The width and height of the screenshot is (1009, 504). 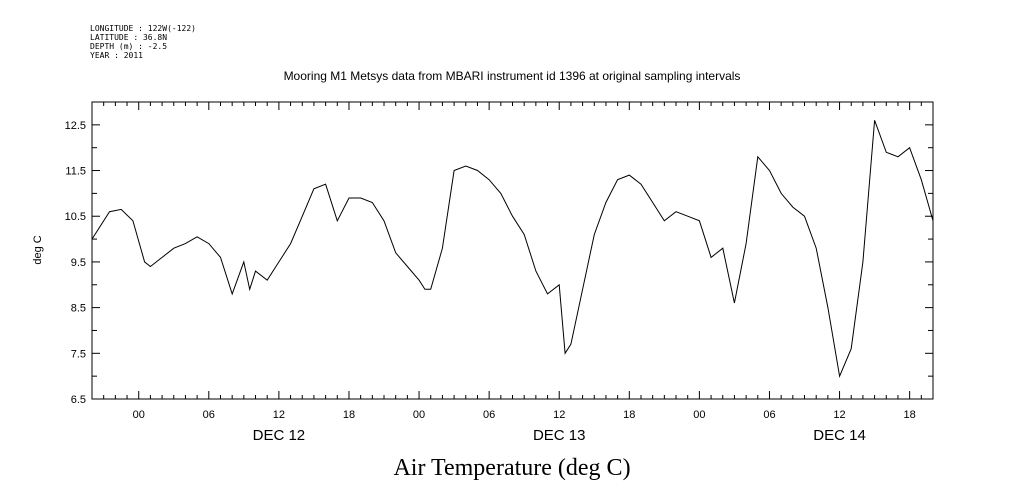 I want to click on y-tick-label: 6.5, so click(x=78, y=400).